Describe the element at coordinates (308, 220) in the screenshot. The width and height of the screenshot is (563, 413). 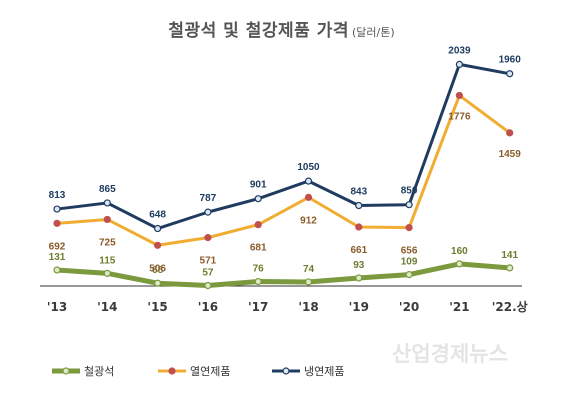
I see `data-label: 912` at that location.